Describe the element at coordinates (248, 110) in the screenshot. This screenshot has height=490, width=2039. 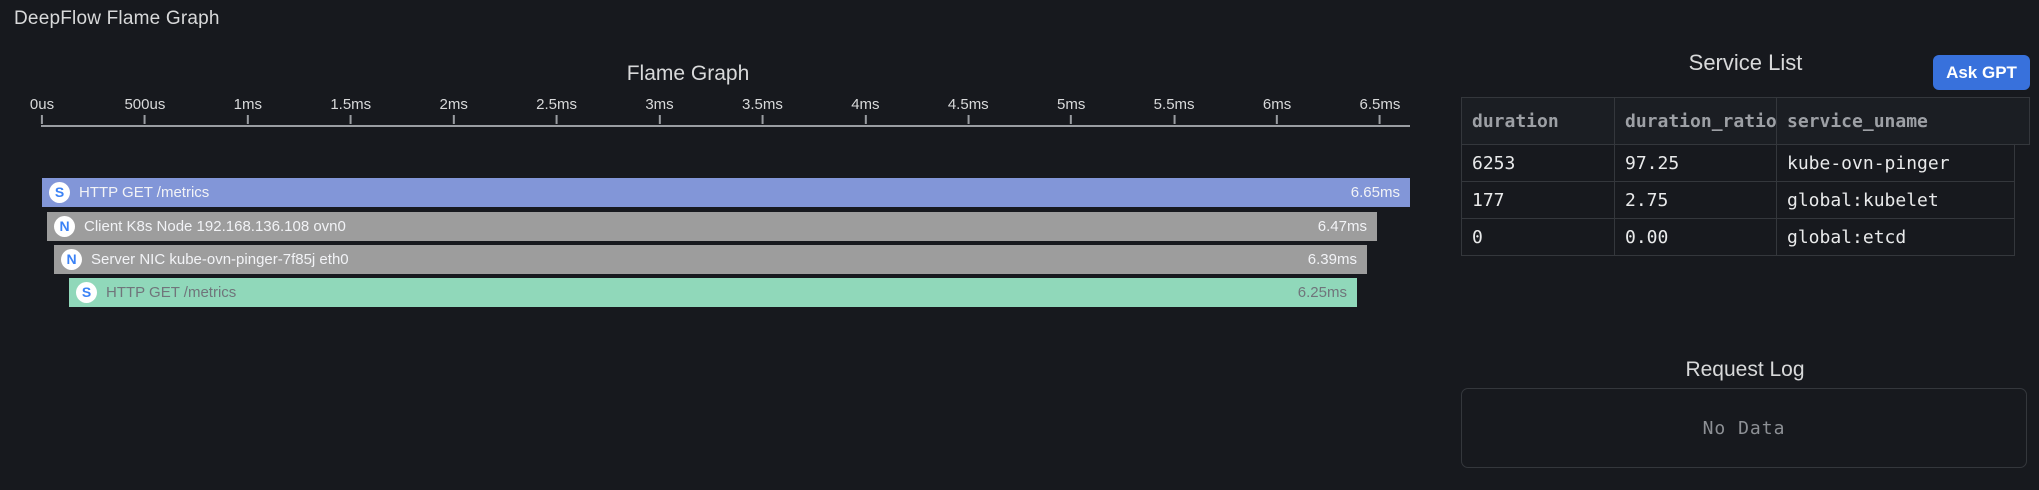
I see `axis-tick: 1ms` at that location.